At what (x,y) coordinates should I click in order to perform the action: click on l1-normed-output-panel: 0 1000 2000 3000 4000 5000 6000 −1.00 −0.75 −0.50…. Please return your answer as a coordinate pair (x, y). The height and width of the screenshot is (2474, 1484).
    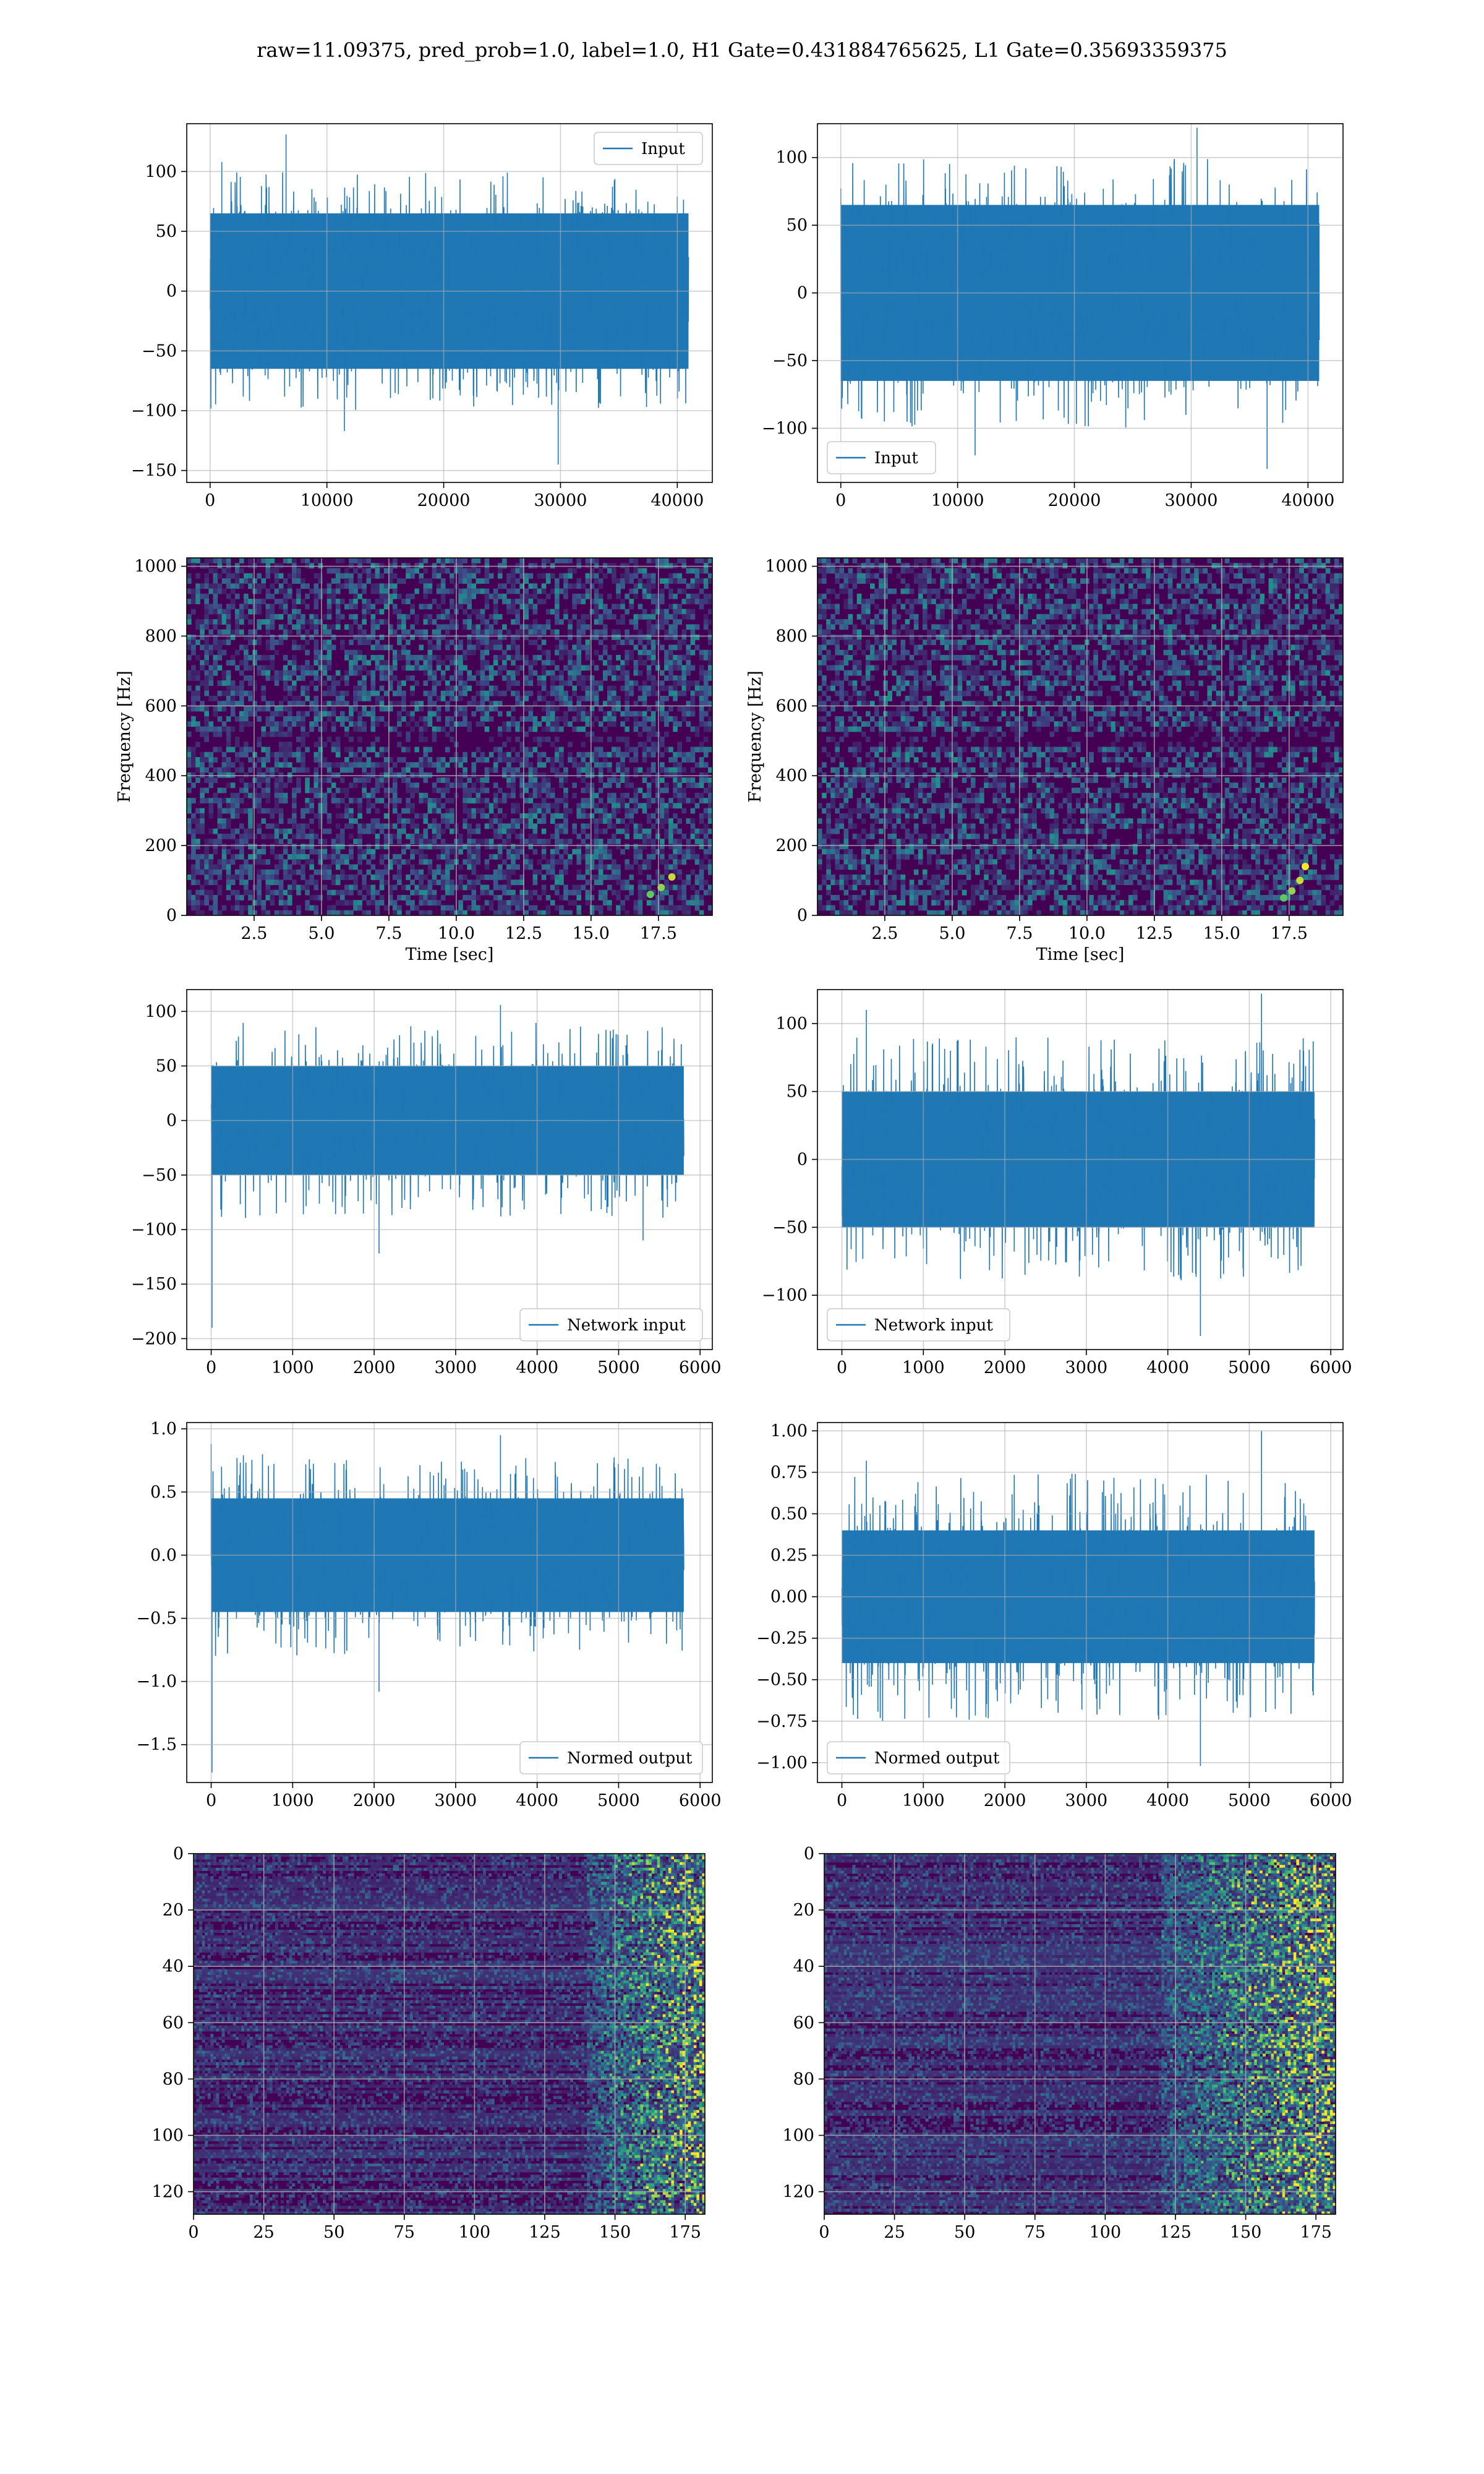
    Looking at the image, I should click on (1054, 1615).